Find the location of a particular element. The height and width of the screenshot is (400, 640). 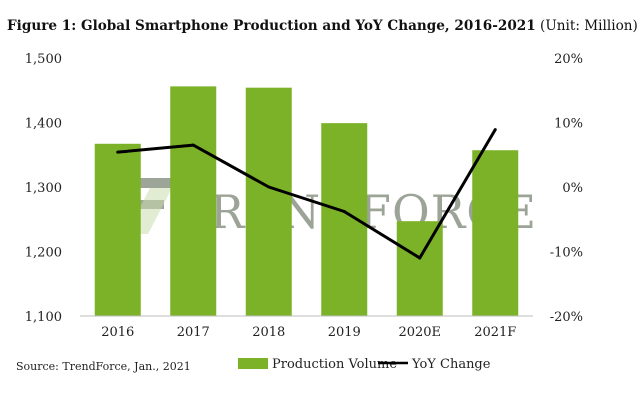

y-left-tick-label: 1,300 is located at coordinates (43, 188).